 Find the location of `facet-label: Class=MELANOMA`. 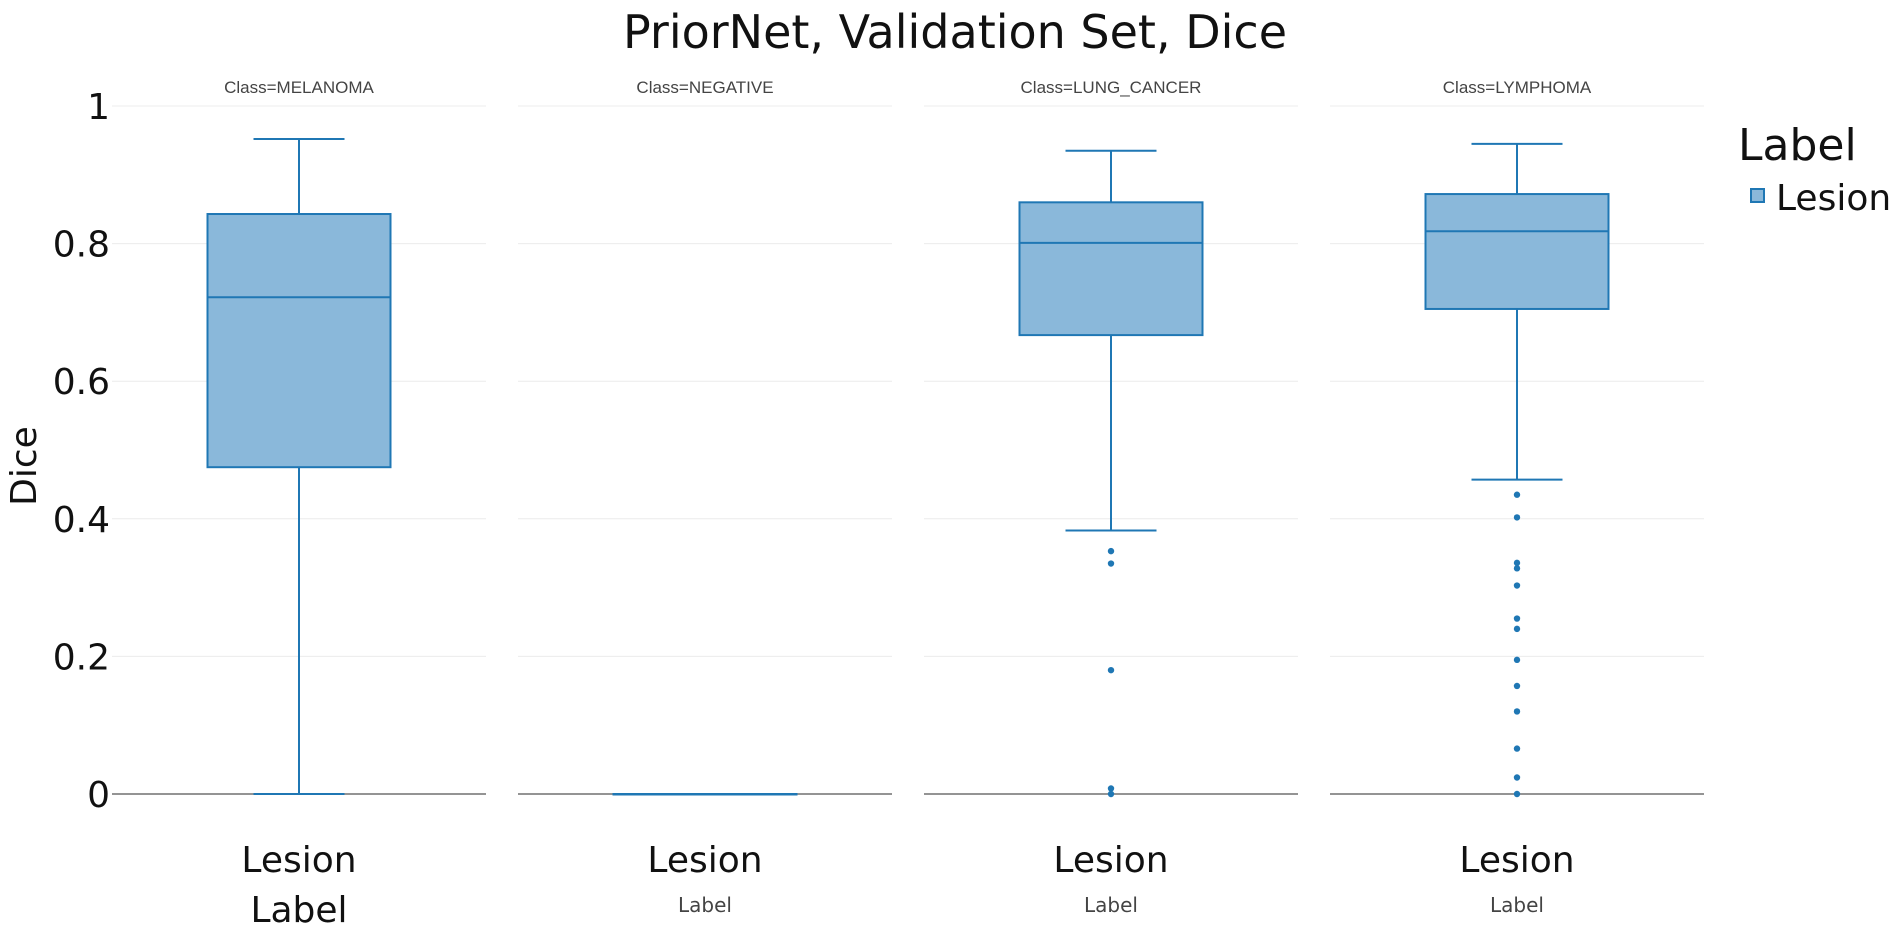

facet-label: Class=MELANOMA is located at coordinates (299, 87).